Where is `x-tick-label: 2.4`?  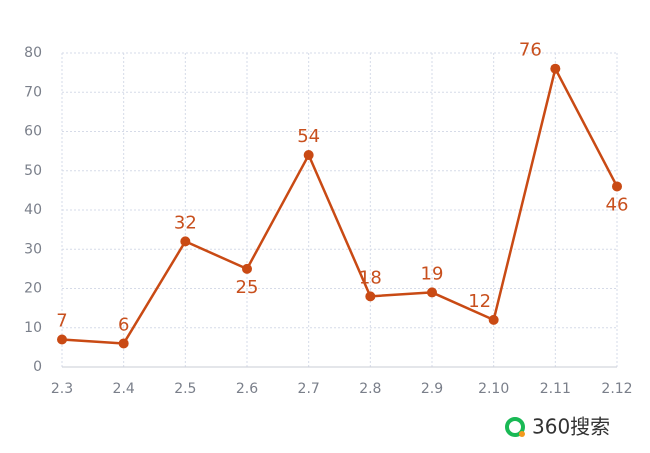 x-tick-label: 2.4 is located at coordinates (124, 389).